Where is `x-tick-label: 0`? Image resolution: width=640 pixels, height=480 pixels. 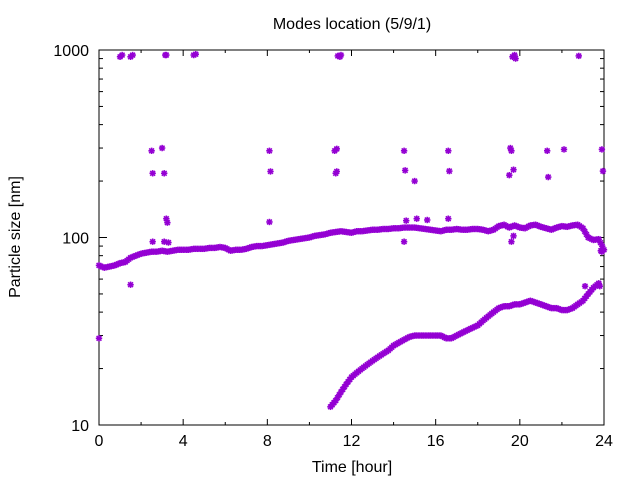
x-tick-label: 0 is located at coordinates (99, 441).